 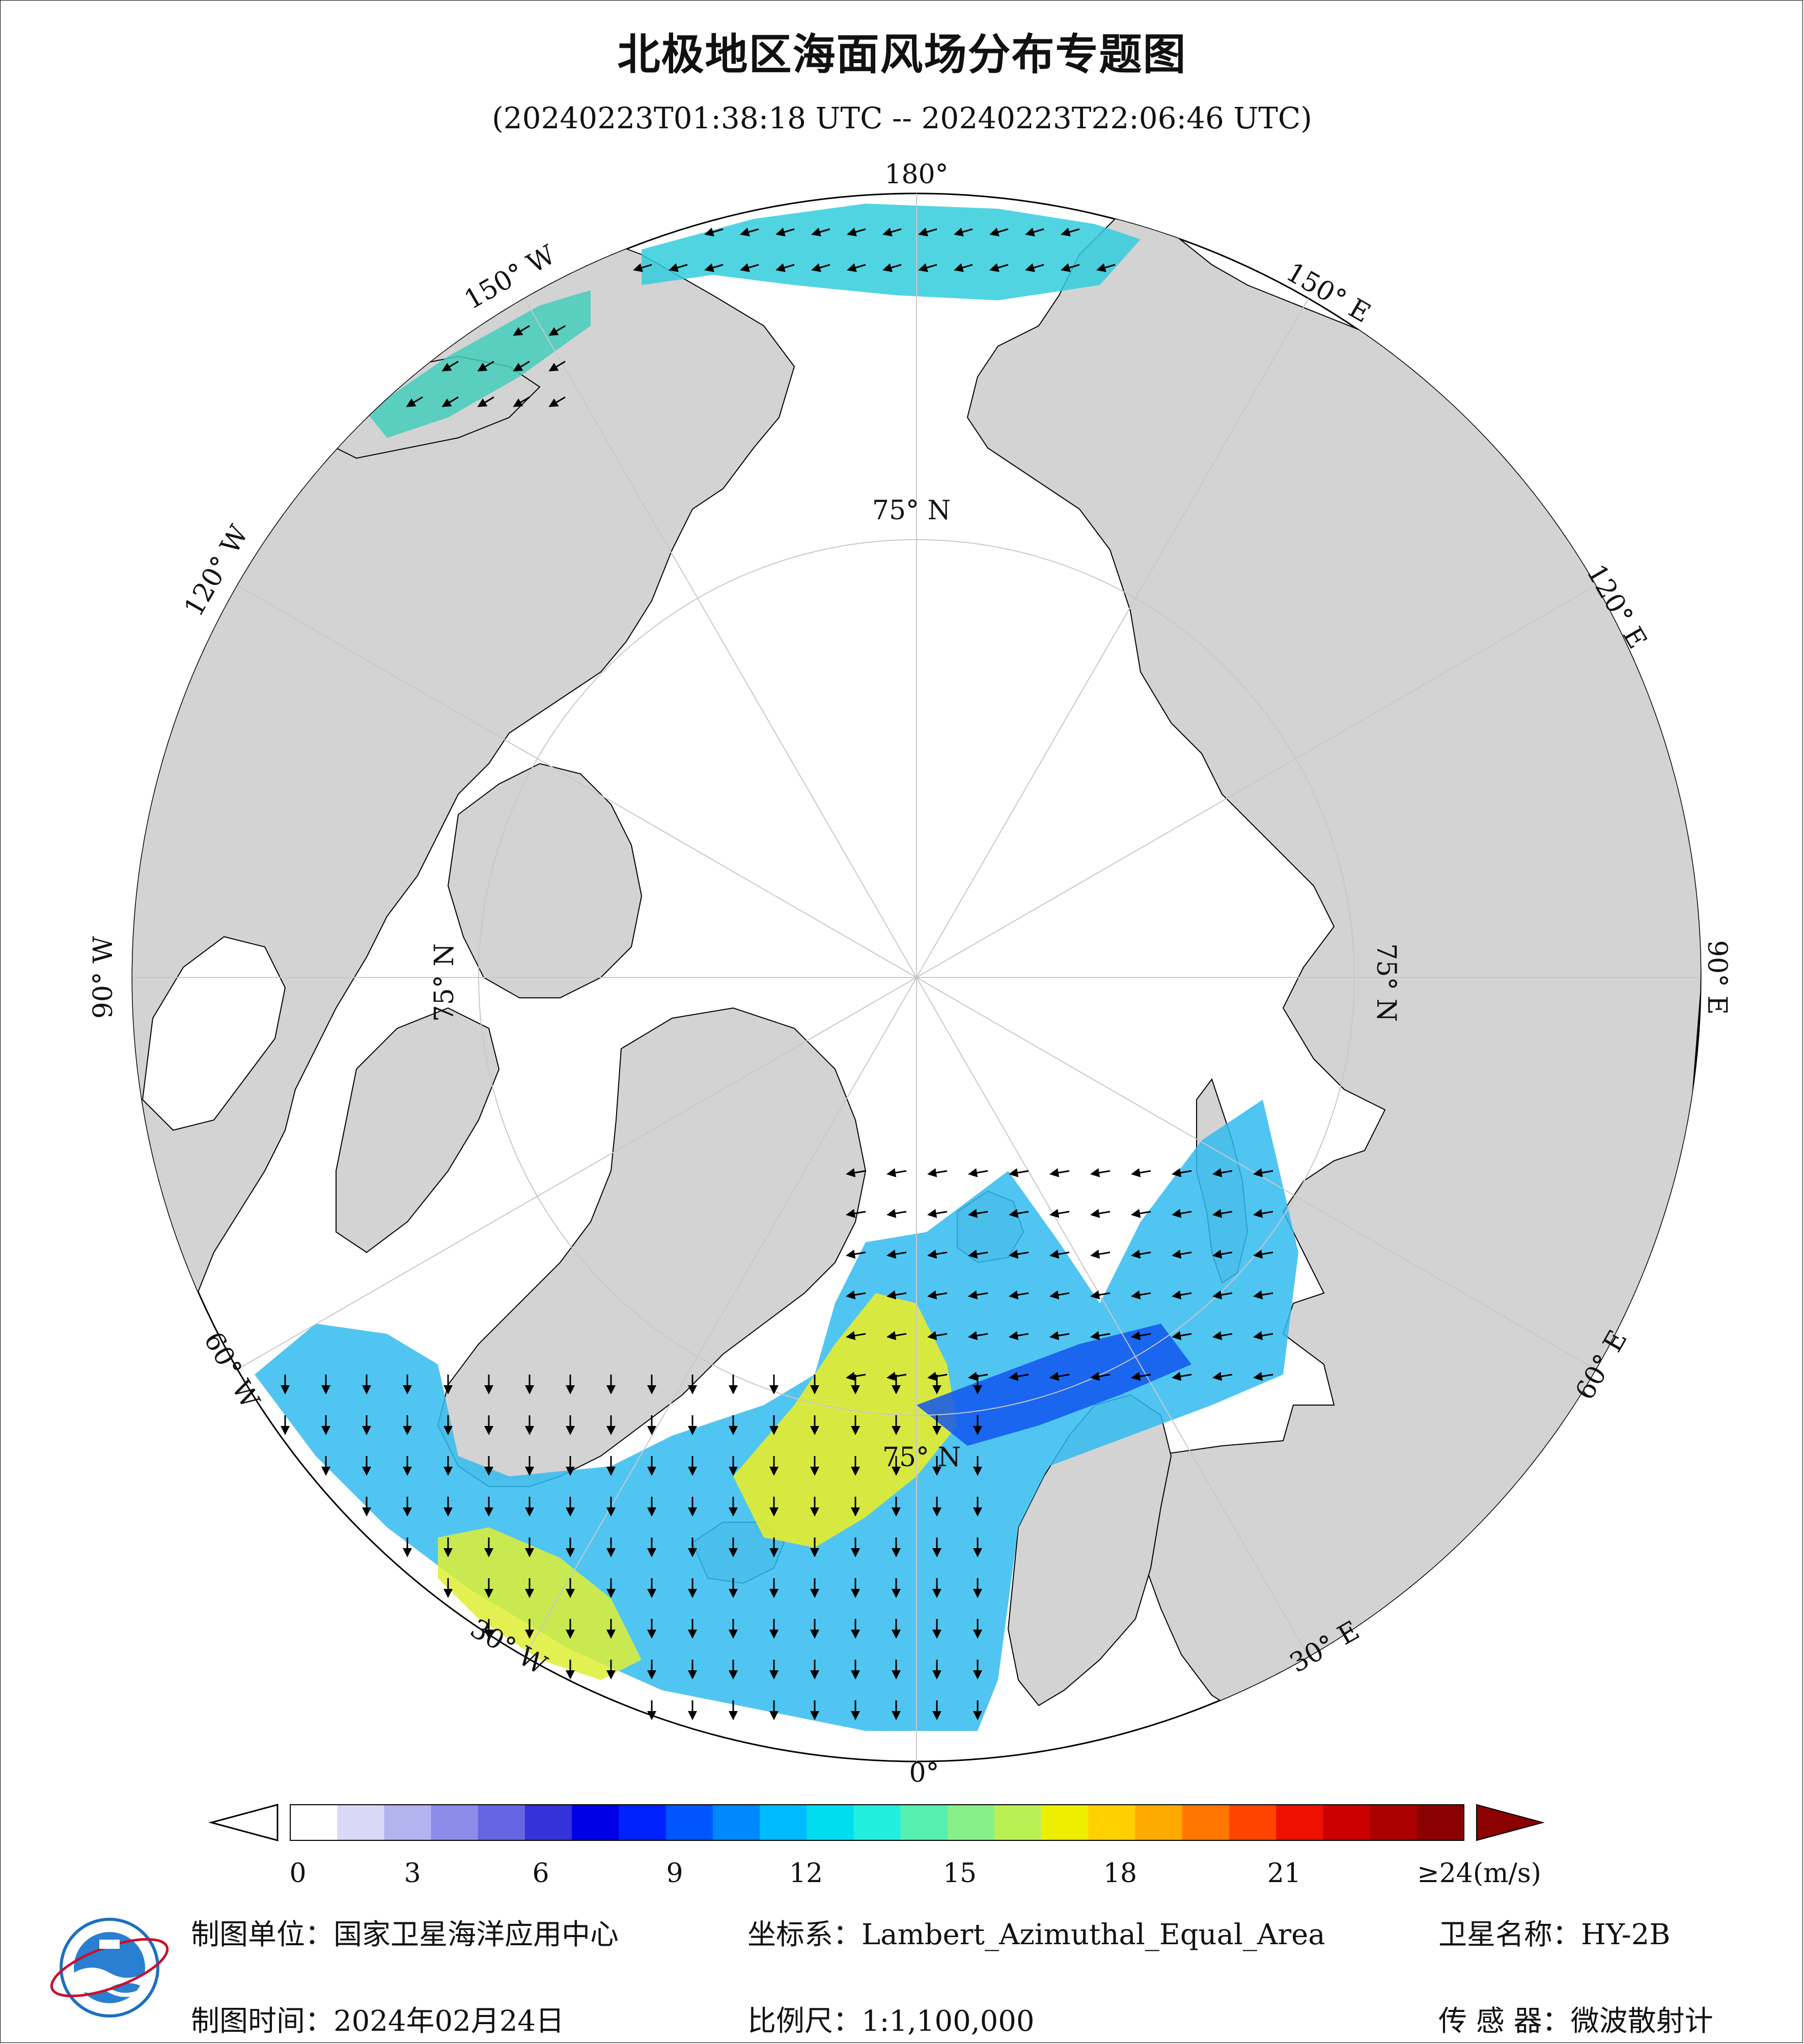 I want to click on lon-label-90w: 90° W, so click(x=103, y=977).